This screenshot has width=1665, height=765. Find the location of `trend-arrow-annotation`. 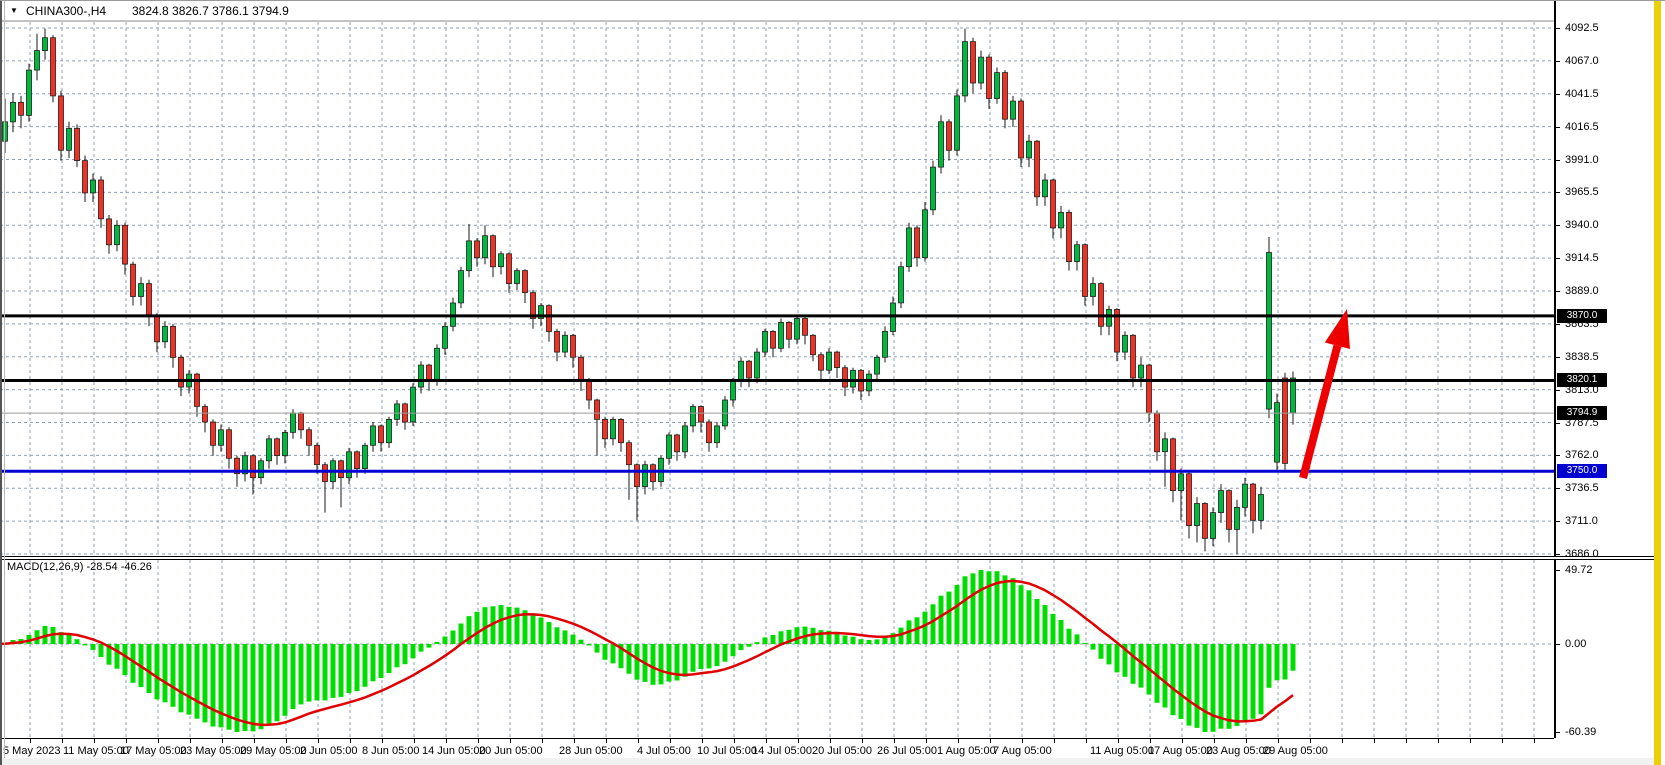

trend-arrow-annotation is located at coordinates (1324, 394).